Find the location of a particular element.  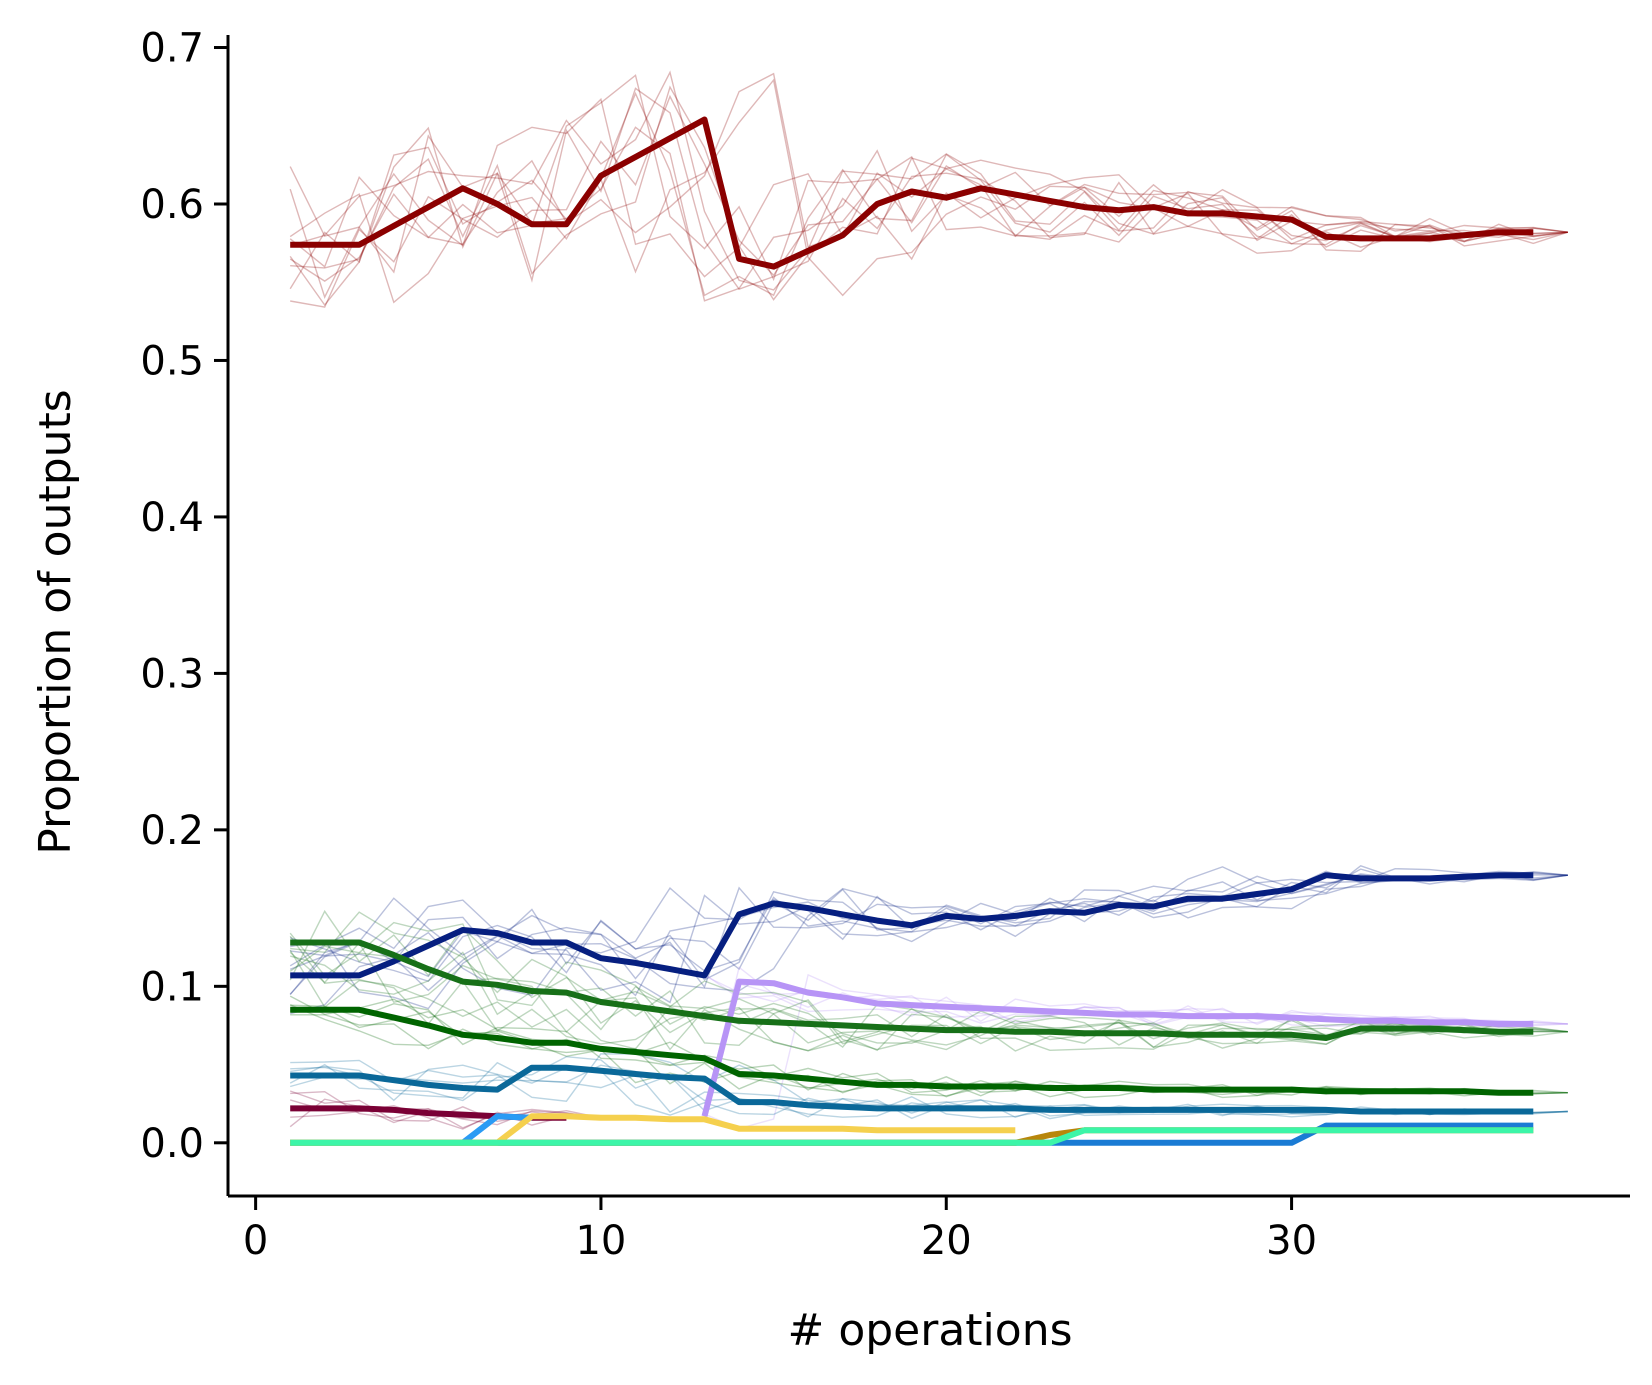

y-tick-label: 0.6 is located at coordinates (172, 205).